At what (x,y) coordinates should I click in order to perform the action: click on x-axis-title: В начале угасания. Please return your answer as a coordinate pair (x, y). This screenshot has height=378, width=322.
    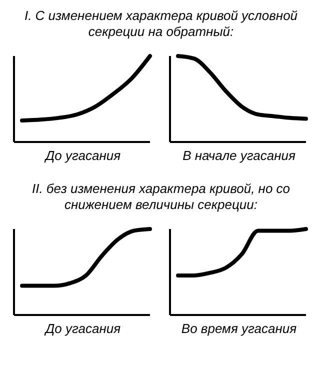
    Looking at the image, I should click on (239, 155).